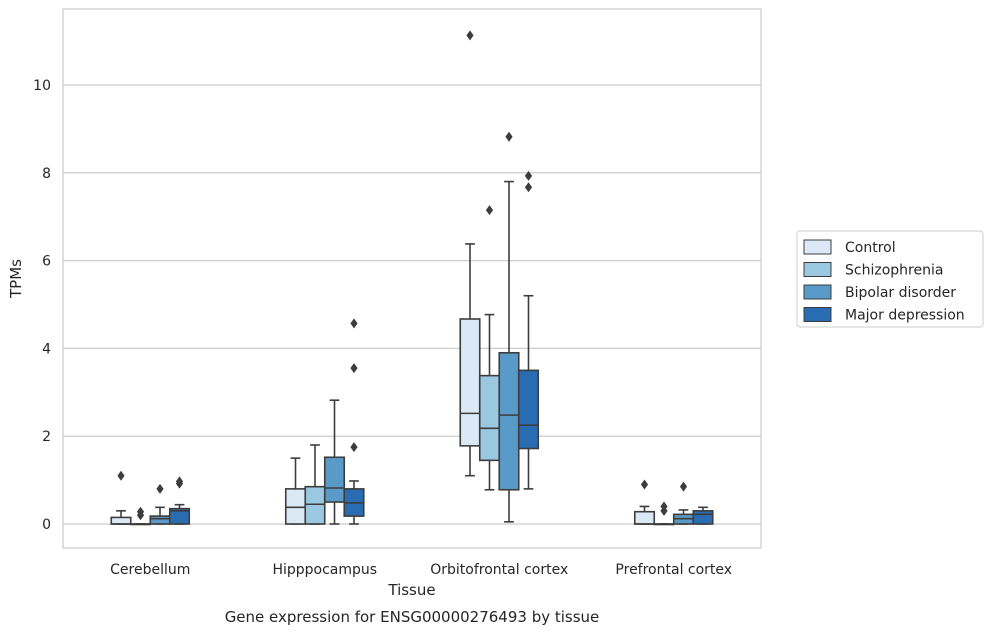  Describe the element at coordinates (150, 570) in the screenshot. I see `x-tick-label: Cerebellum` at that location.